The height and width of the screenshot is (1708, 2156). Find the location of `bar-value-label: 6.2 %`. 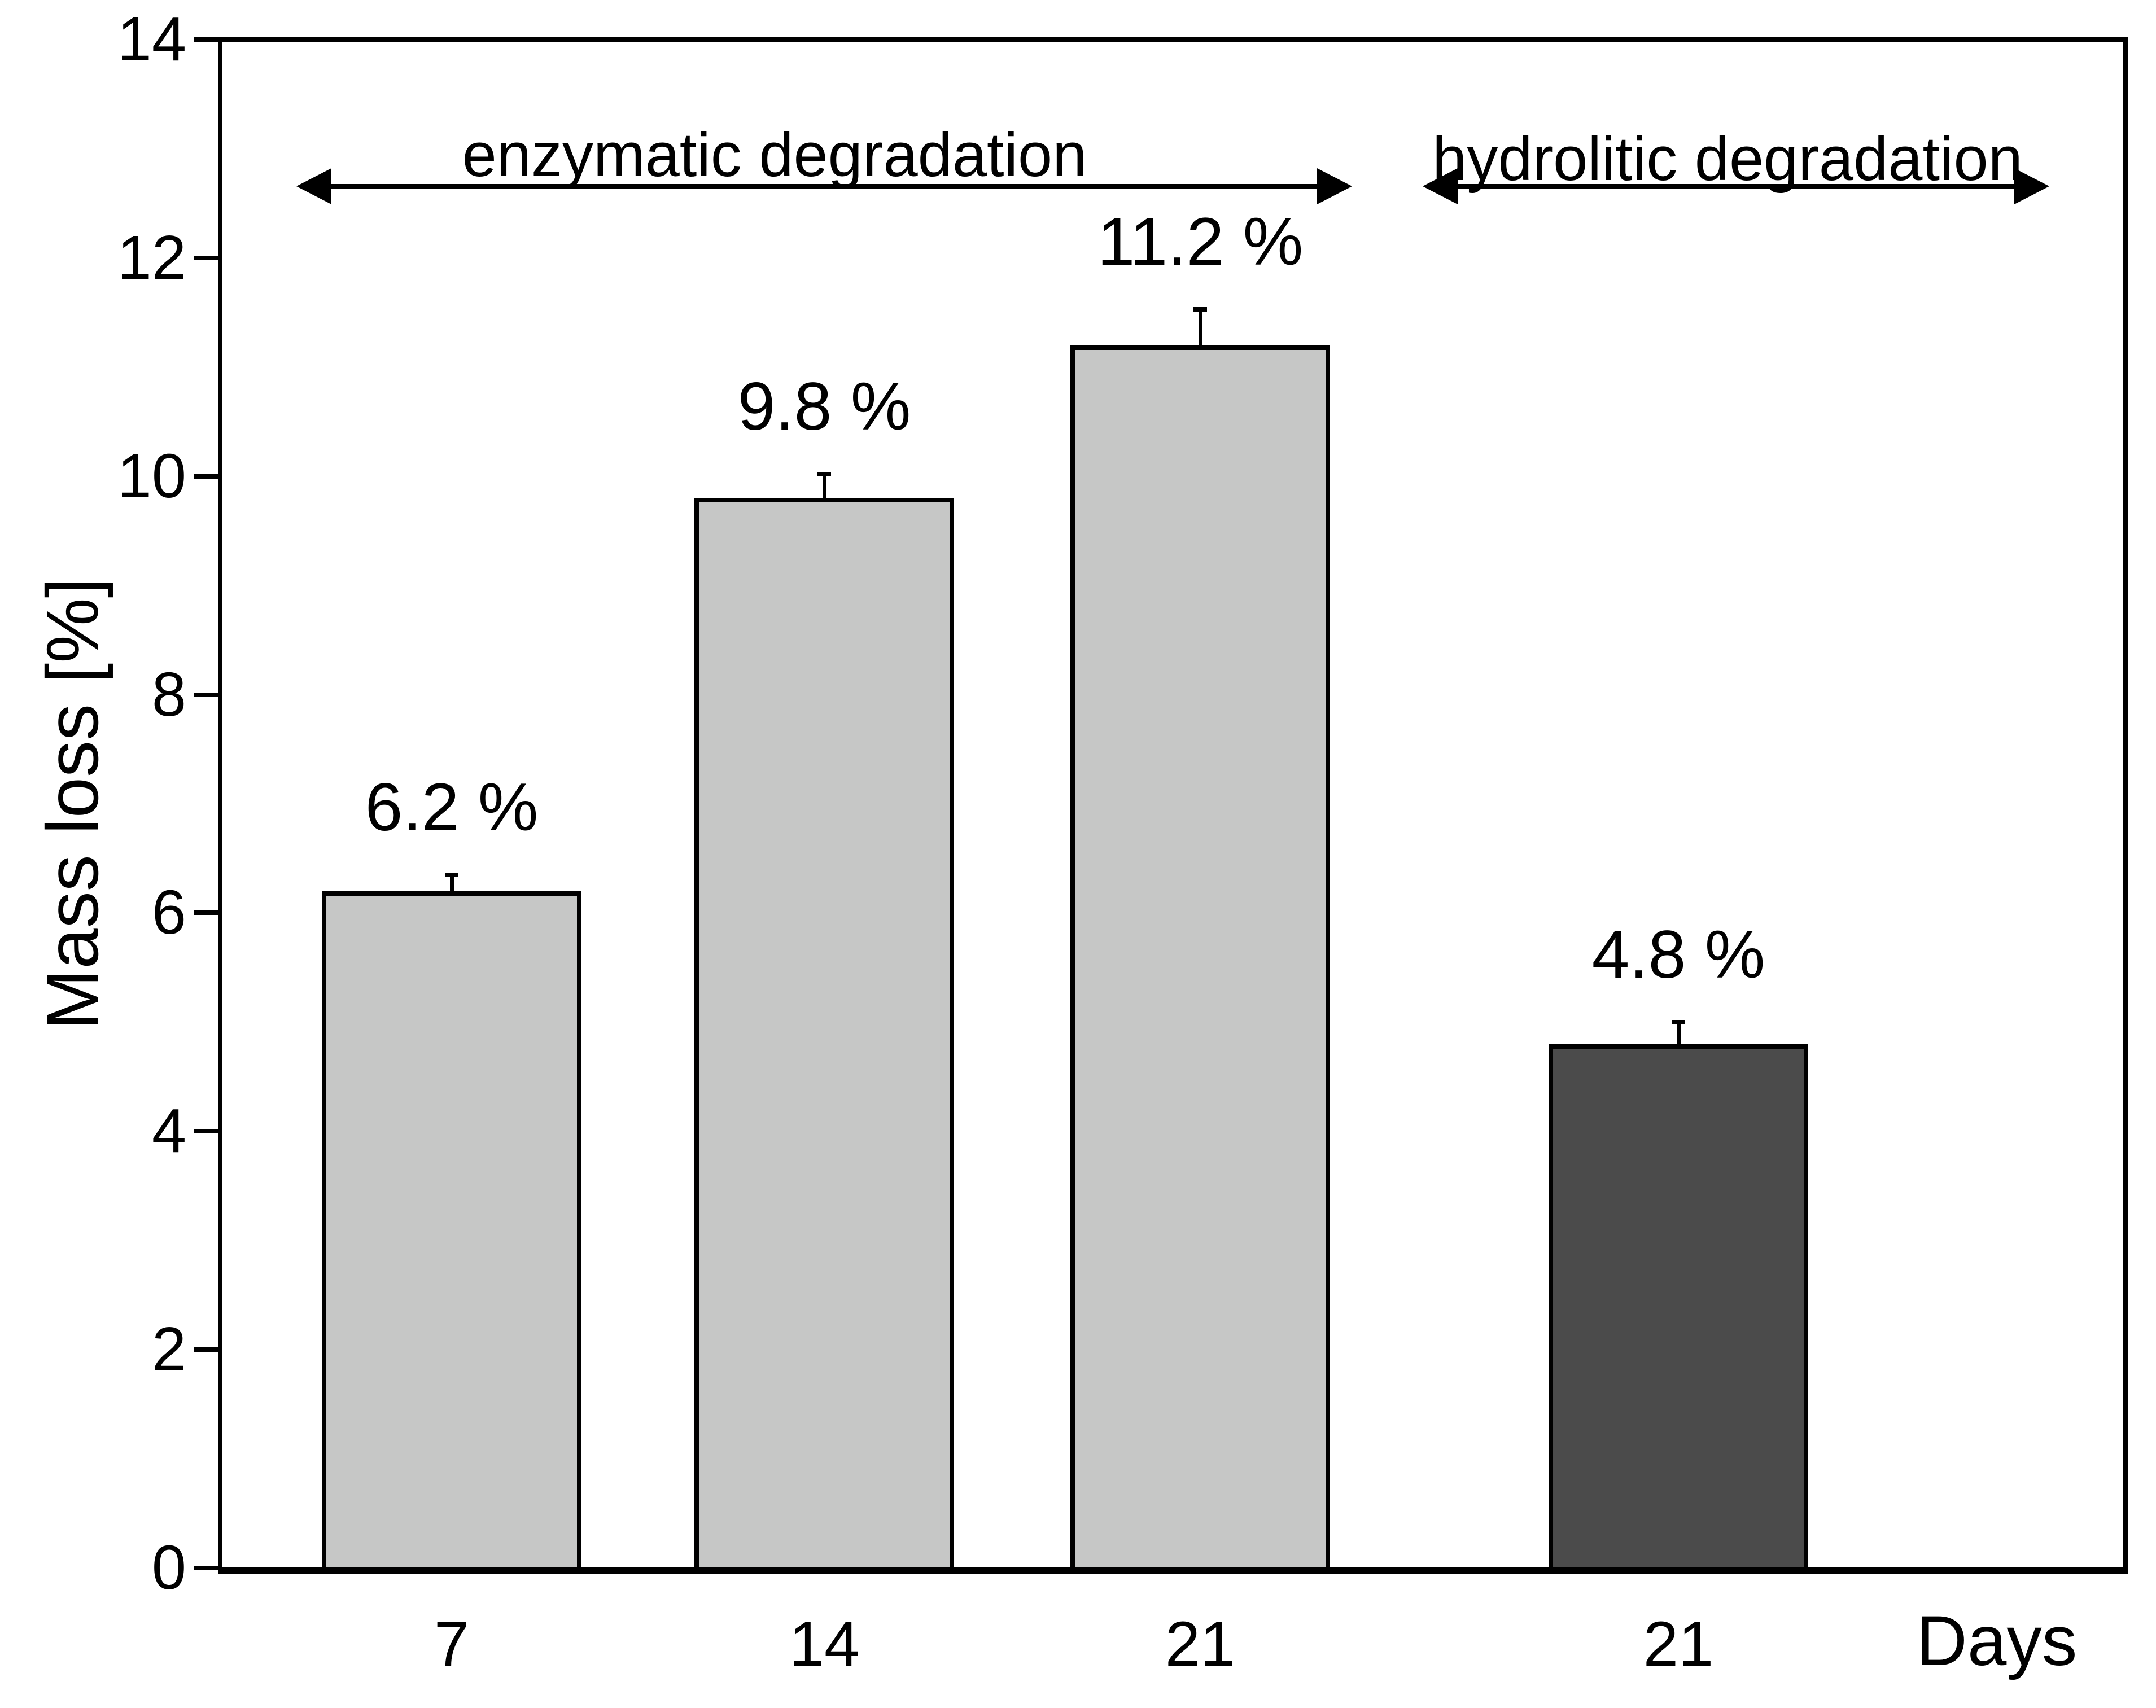

bar-value-label: 6.2 % is located at coordinates (452, 807).